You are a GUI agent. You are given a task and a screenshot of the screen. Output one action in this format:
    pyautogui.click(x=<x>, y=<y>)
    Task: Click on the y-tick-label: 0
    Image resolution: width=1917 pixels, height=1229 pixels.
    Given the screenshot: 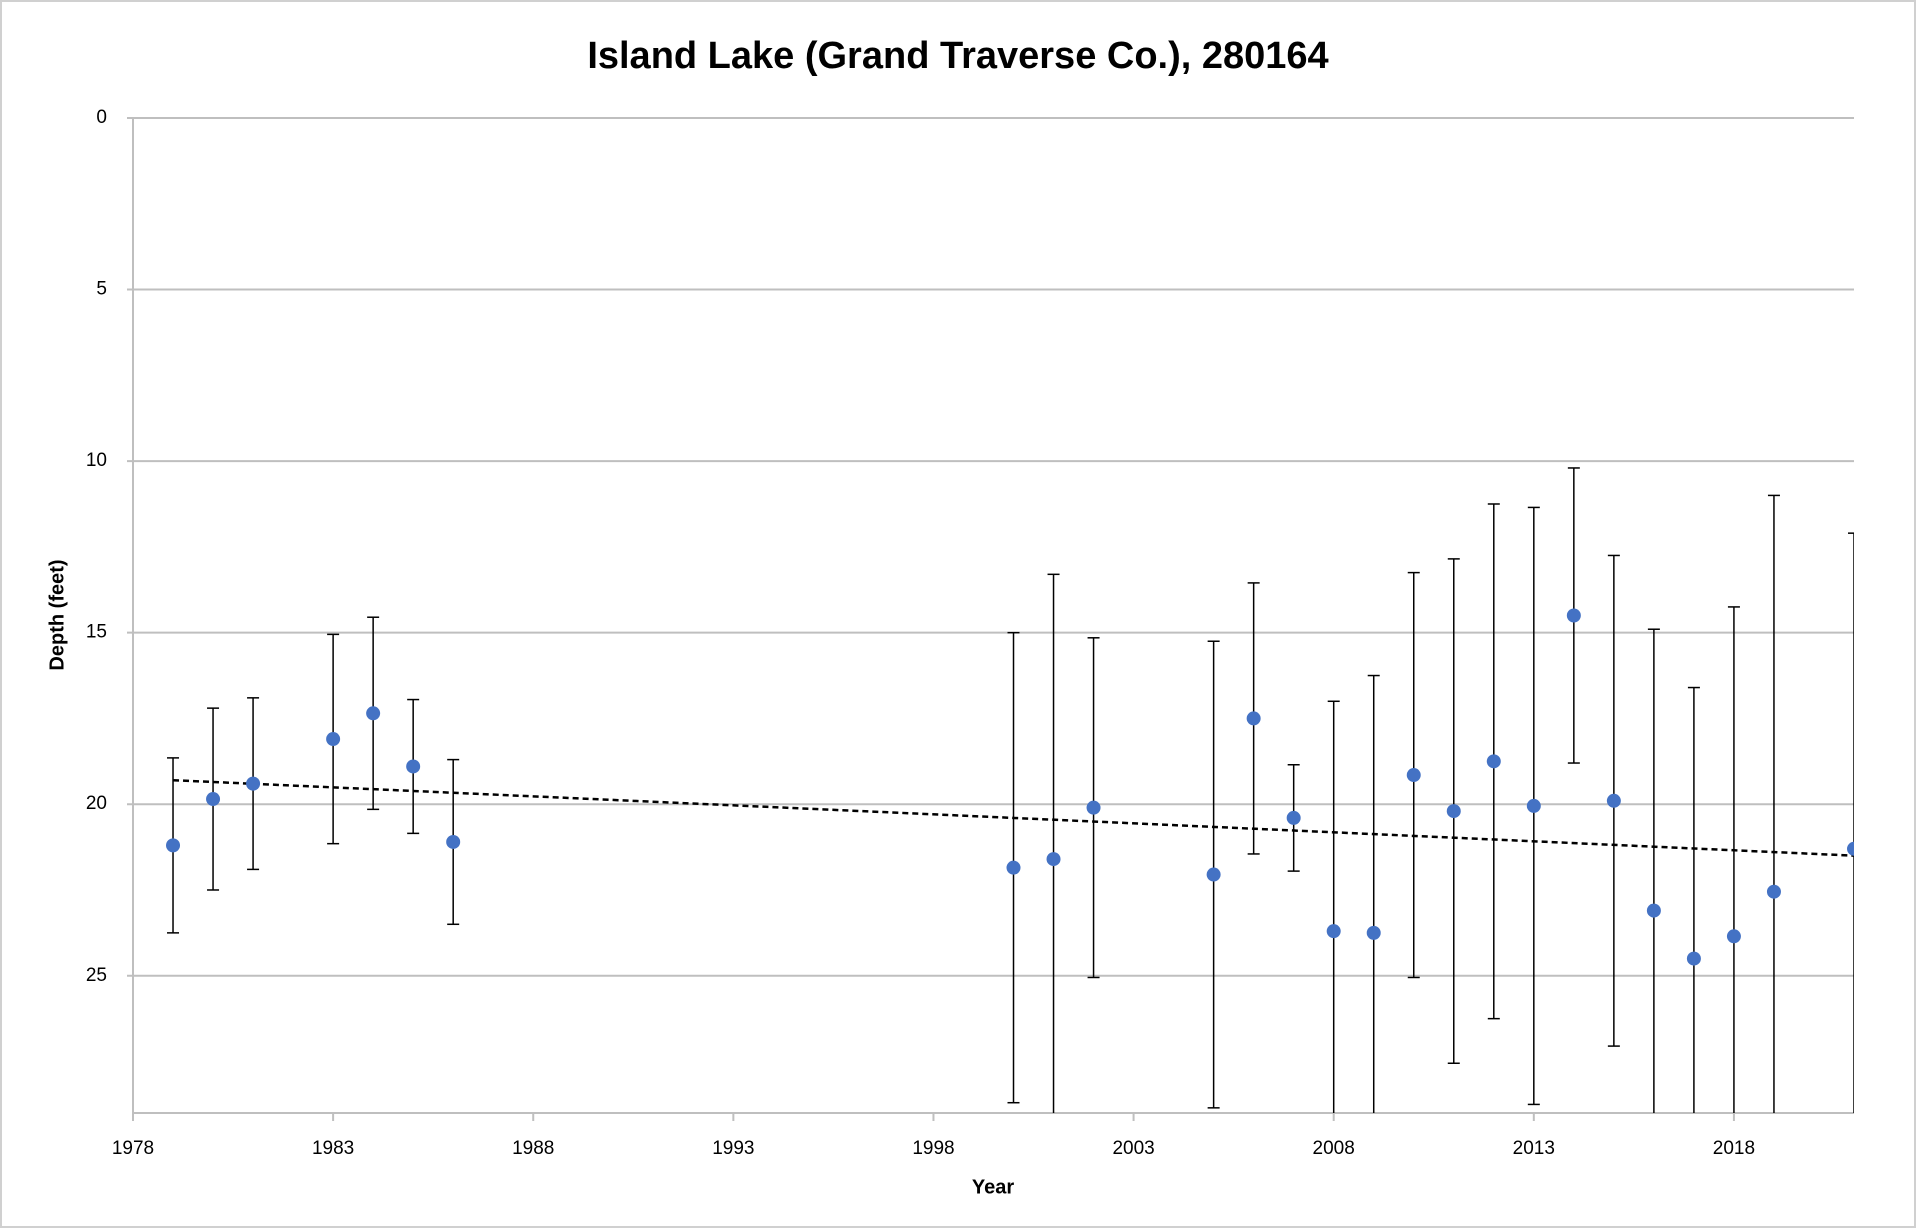 What is the action you would take?
    pyautogui.click(x=101, y=117)
    